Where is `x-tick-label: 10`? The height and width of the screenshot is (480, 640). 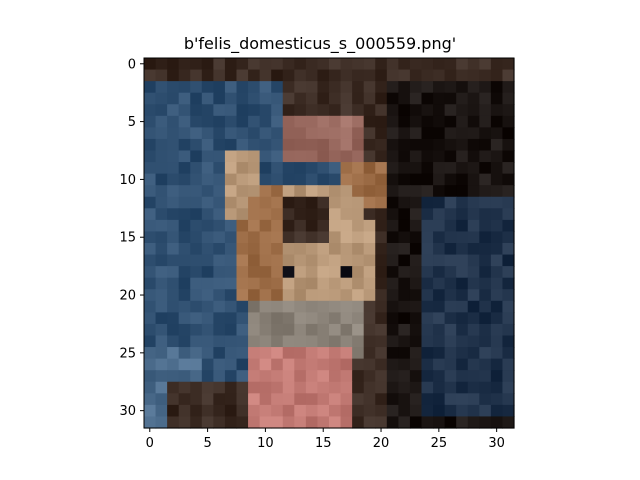
x-tick-label: 10 is located at coordinates (265, 443).